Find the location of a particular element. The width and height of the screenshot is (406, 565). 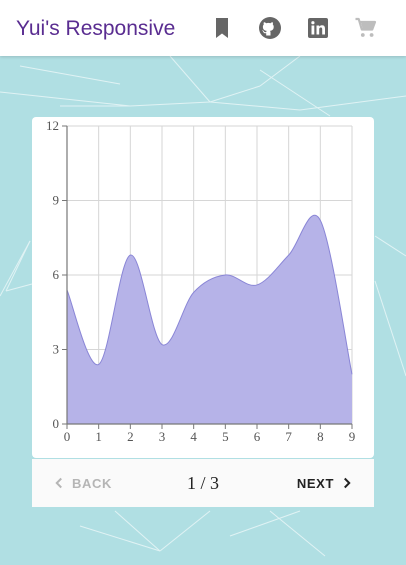

github-icon is located at coordinates (270, 28).